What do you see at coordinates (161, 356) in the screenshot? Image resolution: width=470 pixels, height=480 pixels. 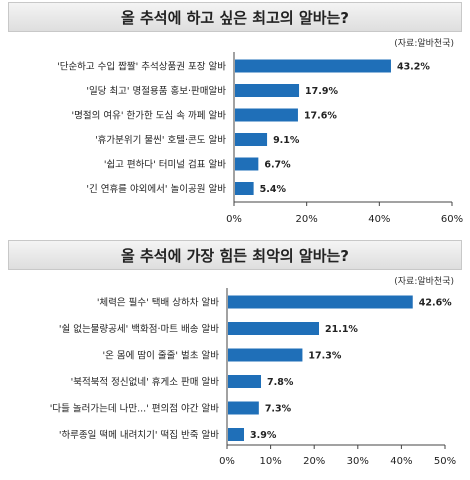 I see `category-label: '온 몸에 땀이 줄줄' 벌초 알바` at bounding box center [161, 356].